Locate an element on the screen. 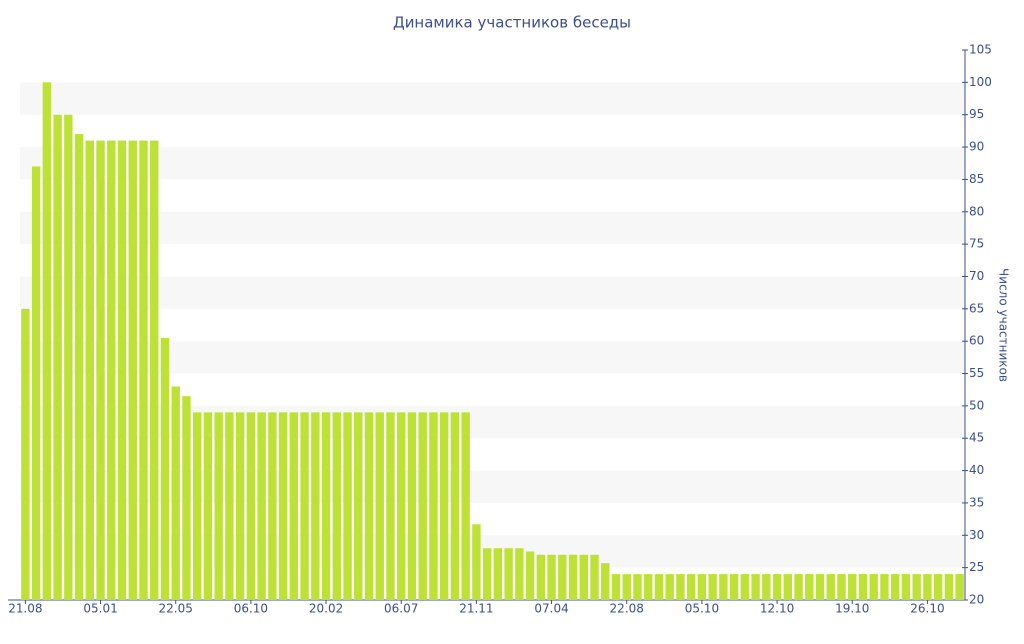 This screenshot has width=1024, height=644. y-tick-label: 95 is located at coordinates (976, 114).